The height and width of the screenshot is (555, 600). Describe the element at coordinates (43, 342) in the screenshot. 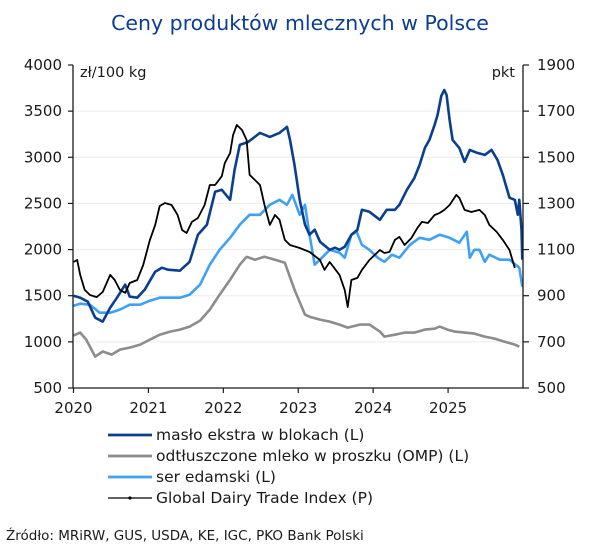

I see `left-tick-label: 1000` at that location.